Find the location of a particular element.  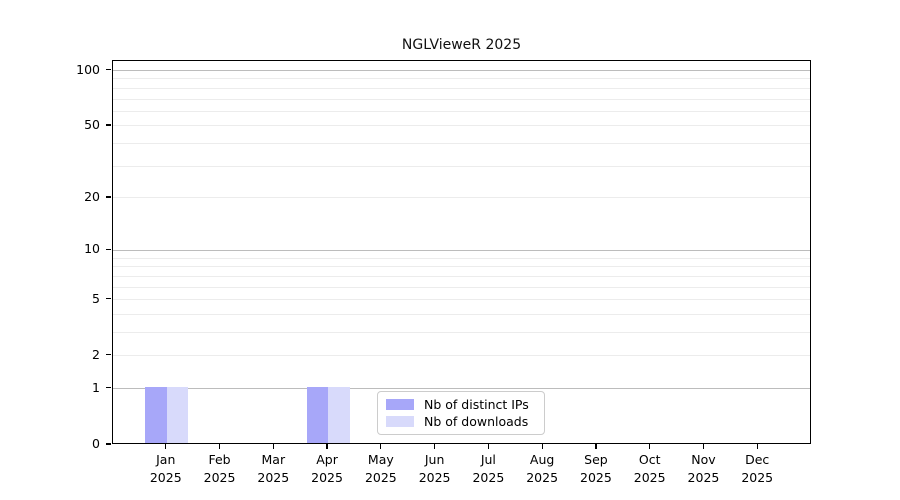

legend-label: Nb of downloads is located at coordinates (476, 421).